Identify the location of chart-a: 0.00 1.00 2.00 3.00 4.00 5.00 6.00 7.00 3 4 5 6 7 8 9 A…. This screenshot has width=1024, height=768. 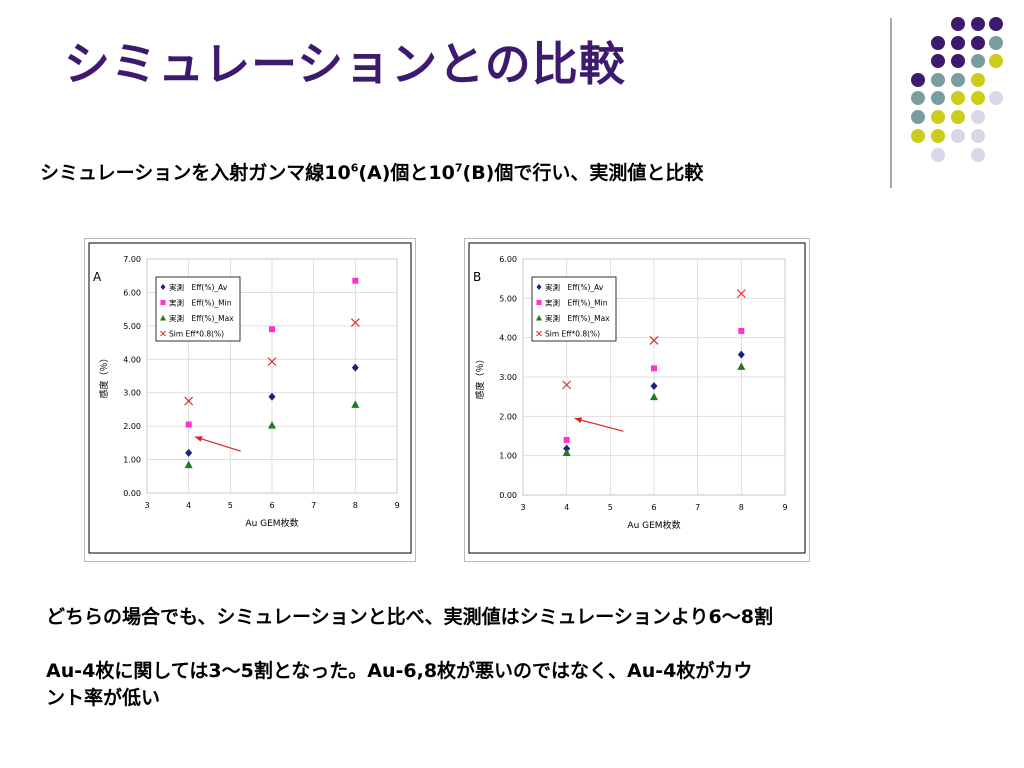
(250, 398).